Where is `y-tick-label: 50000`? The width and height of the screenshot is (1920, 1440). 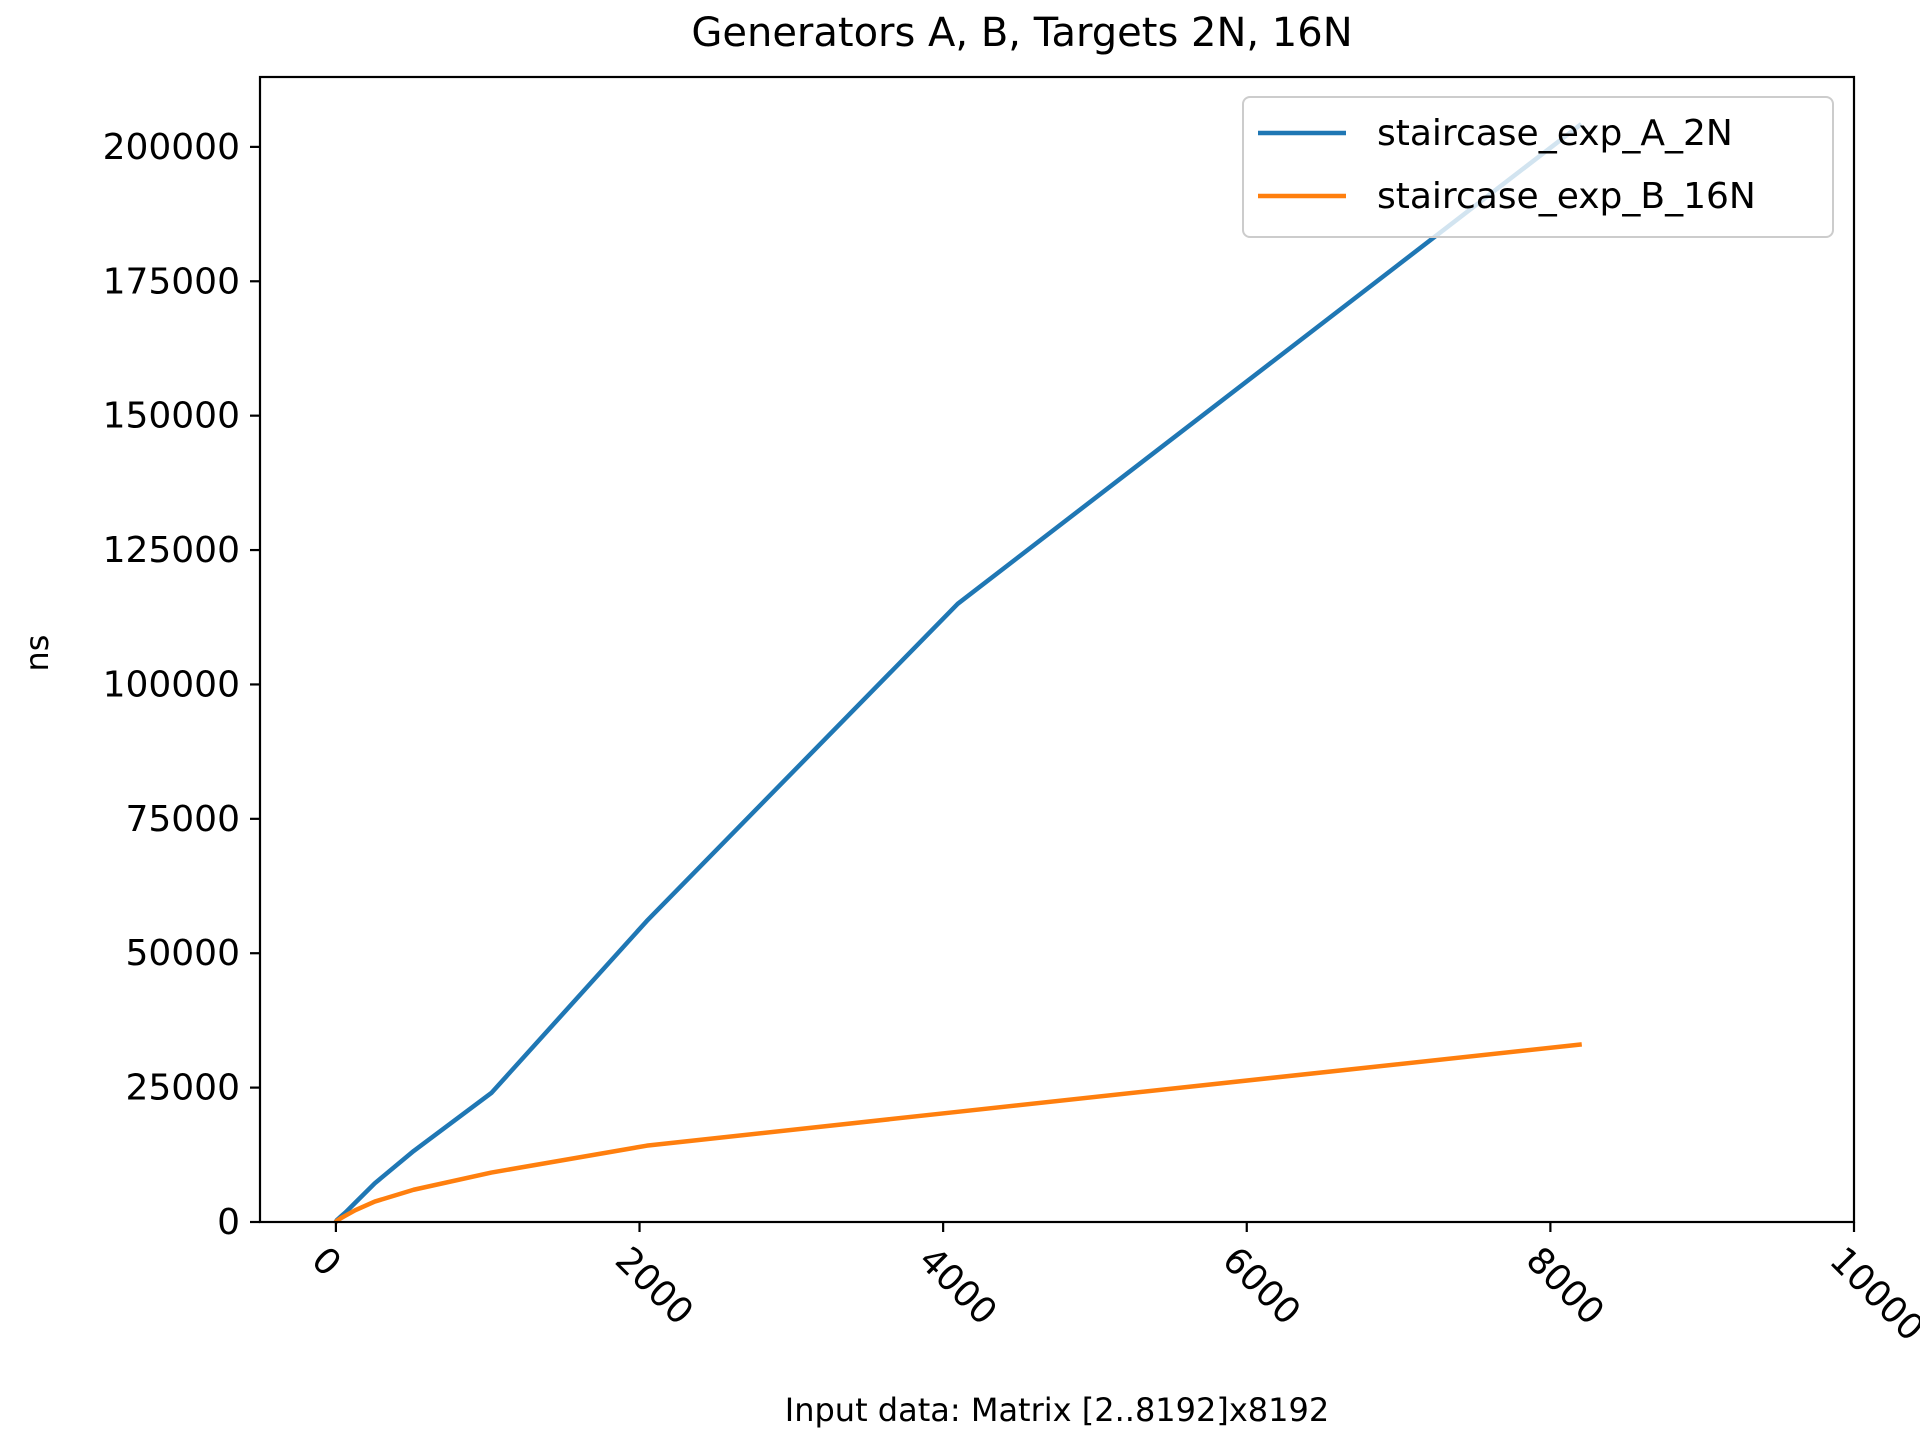 y-tick-label: 50000 is located at coordinates (182, 953).